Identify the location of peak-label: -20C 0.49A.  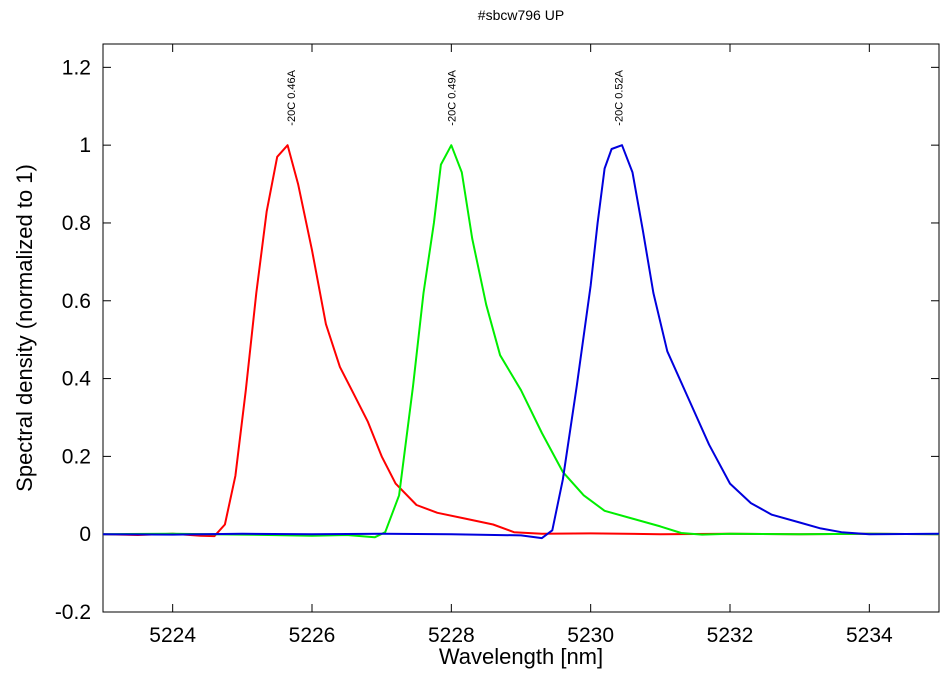
(452, 97).